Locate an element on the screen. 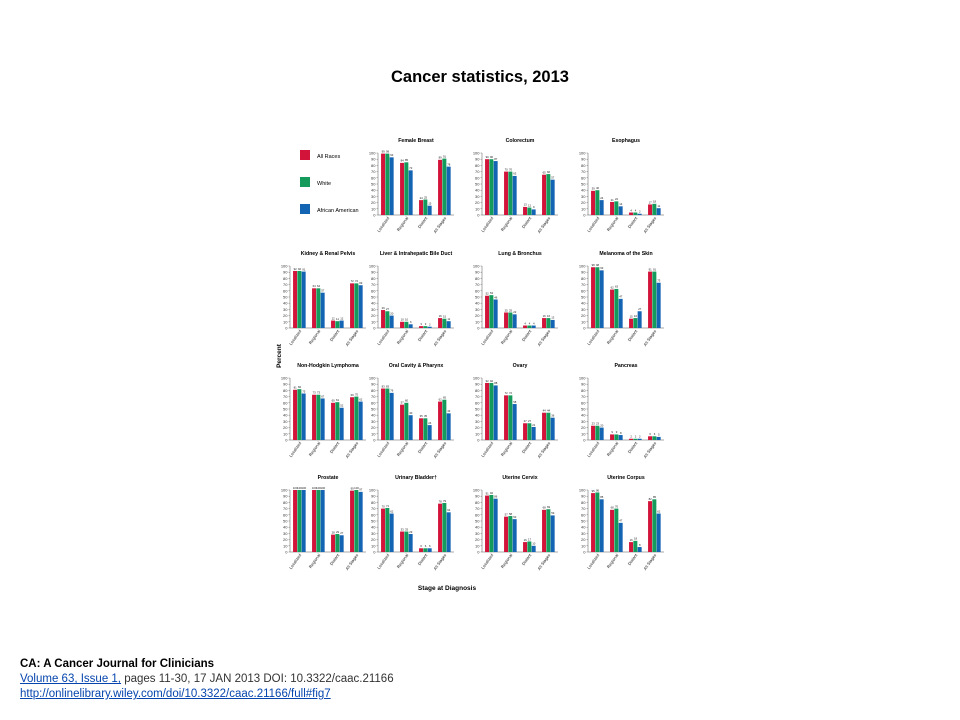 The image size is (960, 720). bar-value-label: 35 is located at coordinates (422, 416).